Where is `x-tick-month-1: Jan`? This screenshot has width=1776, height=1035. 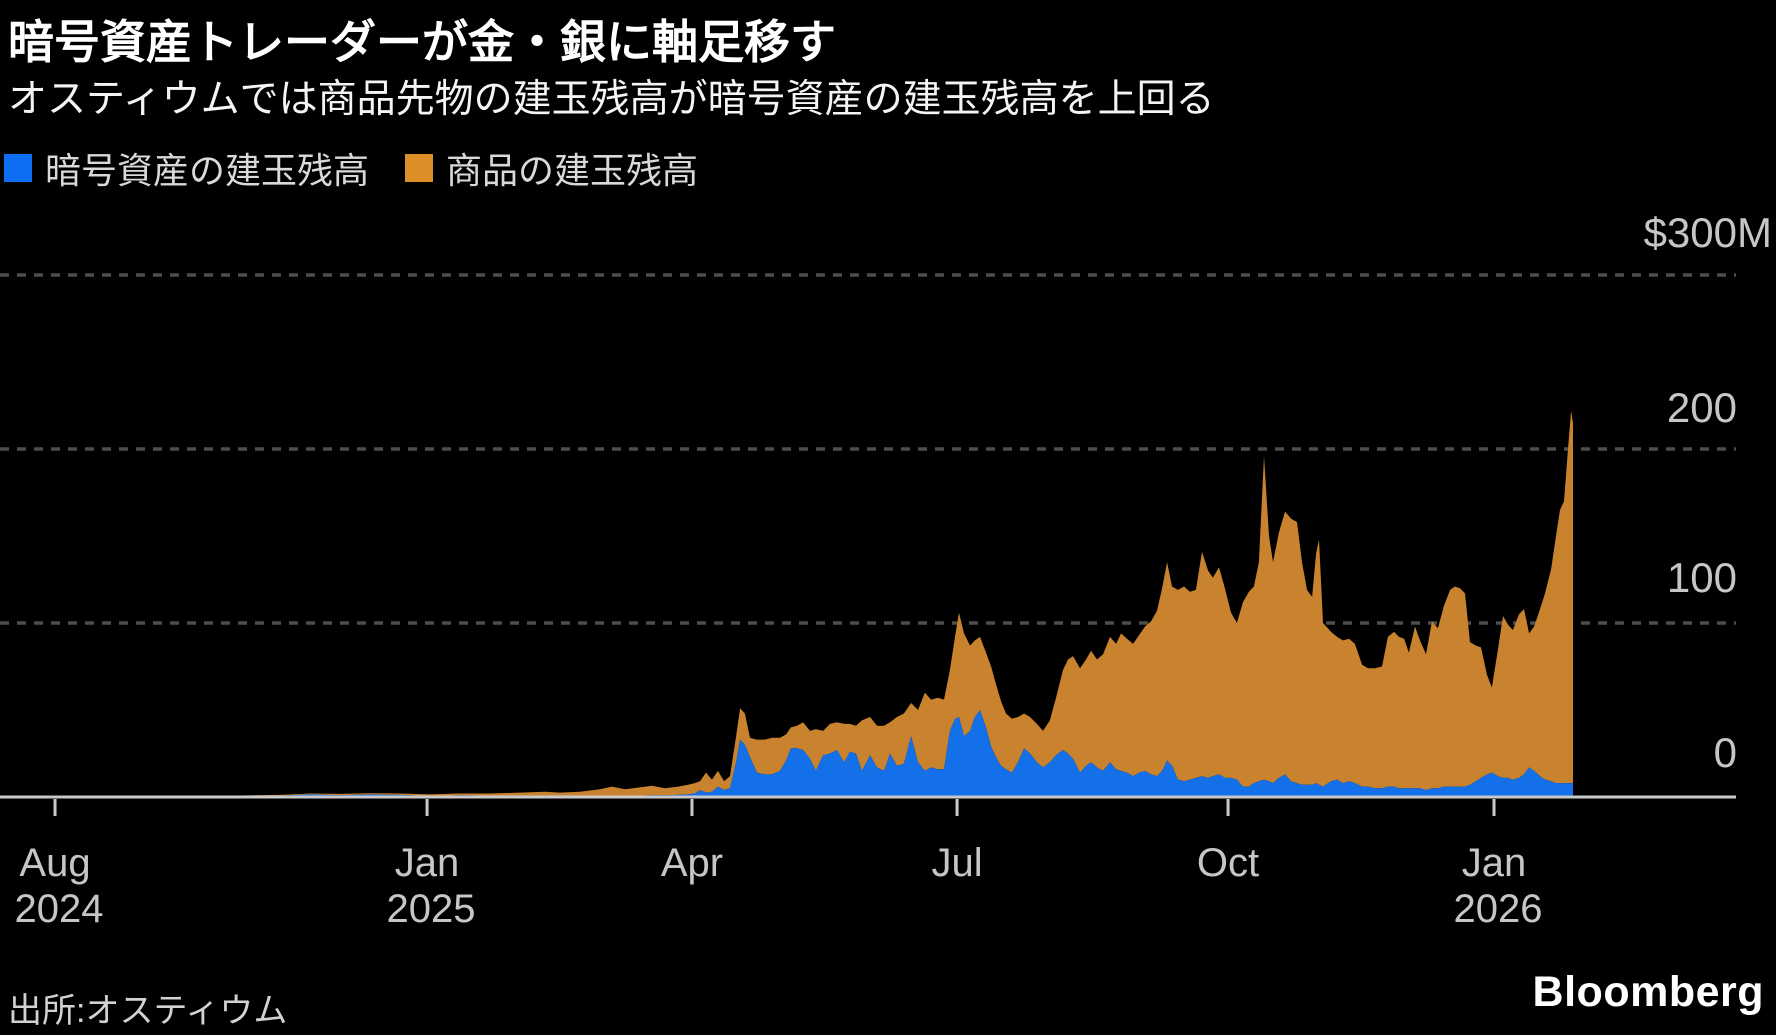
x-tick-month-1: Jan is located at coordinates (427, 863).